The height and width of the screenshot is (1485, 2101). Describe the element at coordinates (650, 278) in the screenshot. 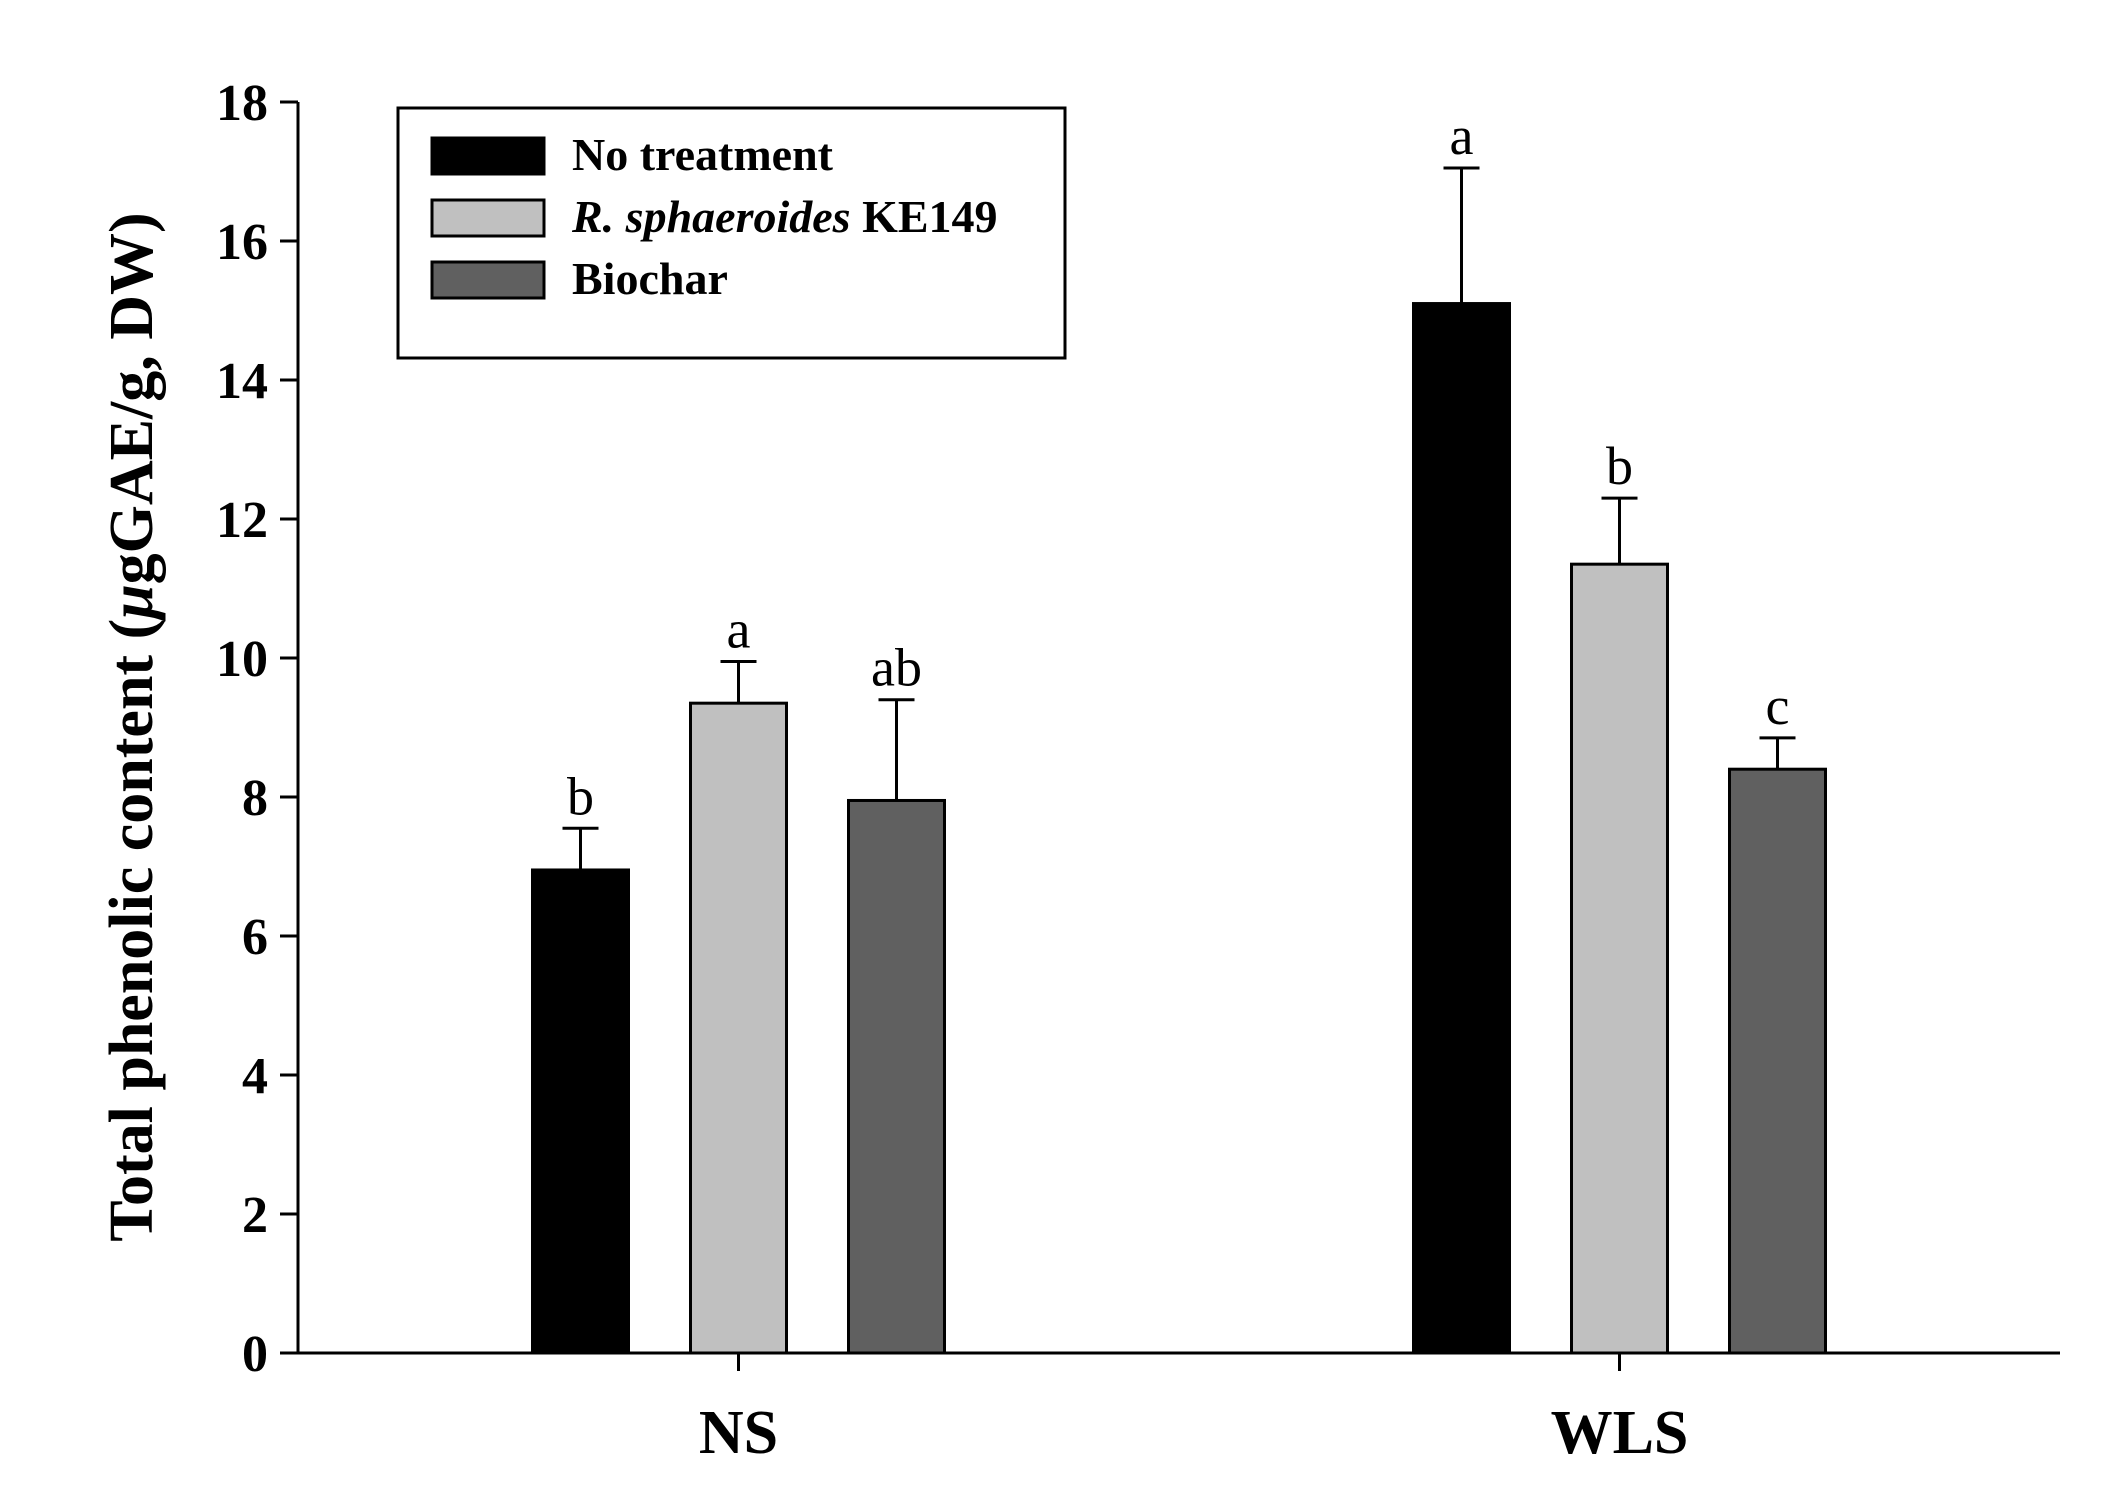

I see `legend-label: Biochar` at that location.